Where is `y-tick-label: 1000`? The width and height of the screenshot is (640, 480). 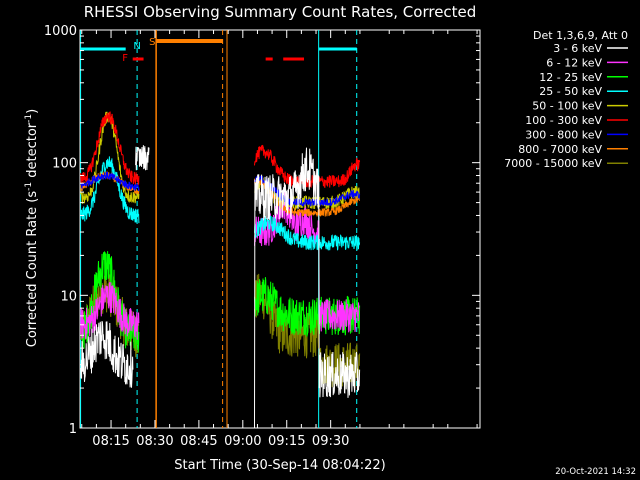 y-tick-label: 1000 is located at coordinates (60, 31).